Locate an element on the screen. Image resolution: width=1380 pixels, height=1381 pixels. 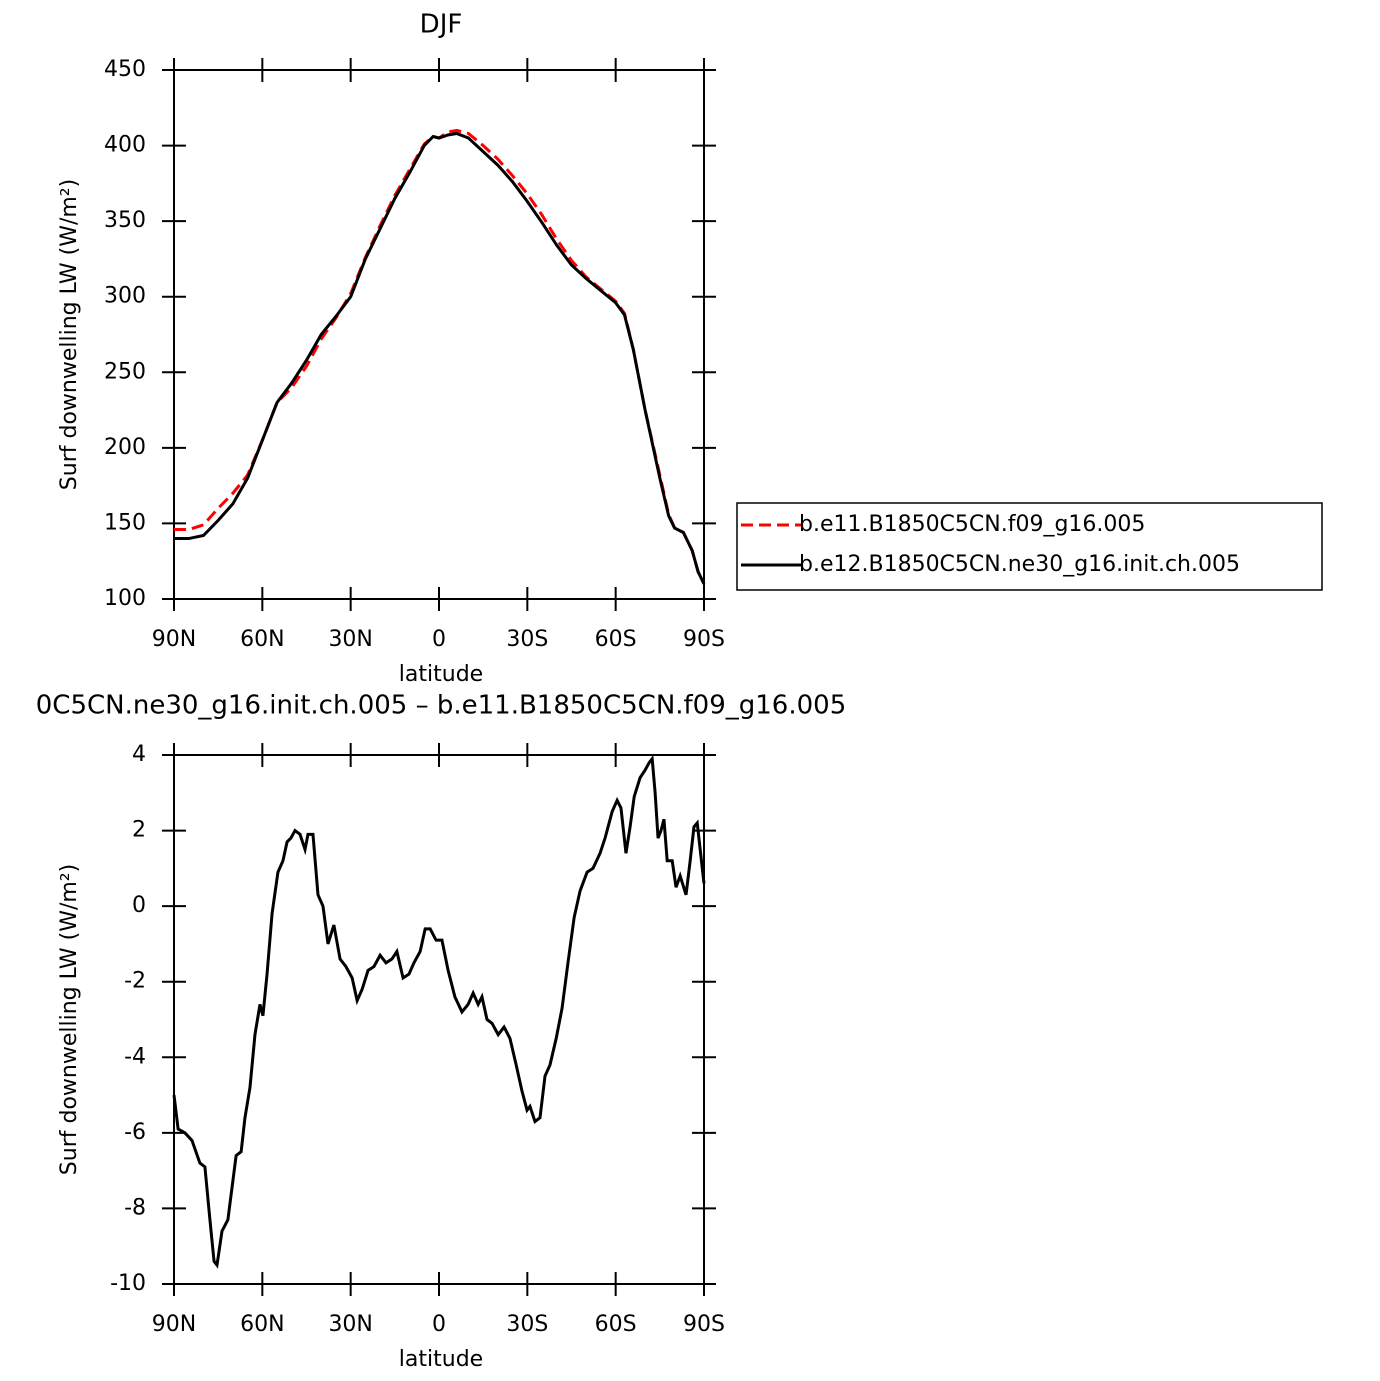
y-tick-label: -2 is located at coordinates (135, 981).